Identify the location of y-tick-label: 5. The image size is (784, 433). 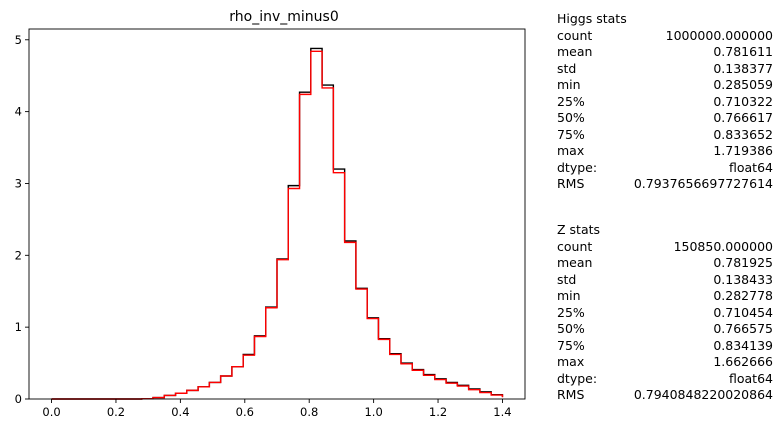
(18, 40).